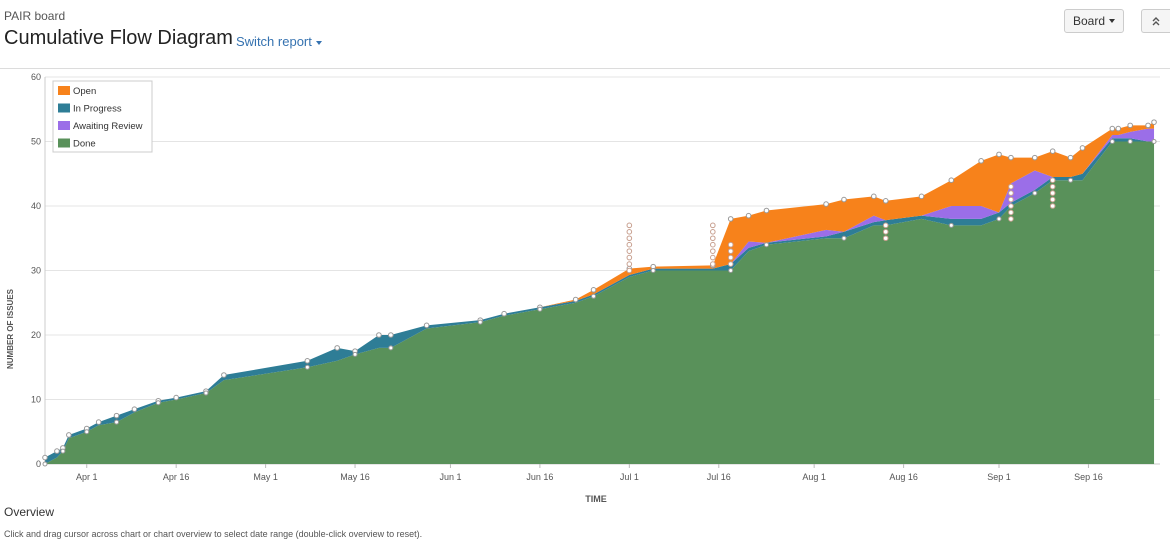 The height and width of the screenshot is (554, 1170). I want to click on switch-report-dropdown: Switch report, so click(279, 41).